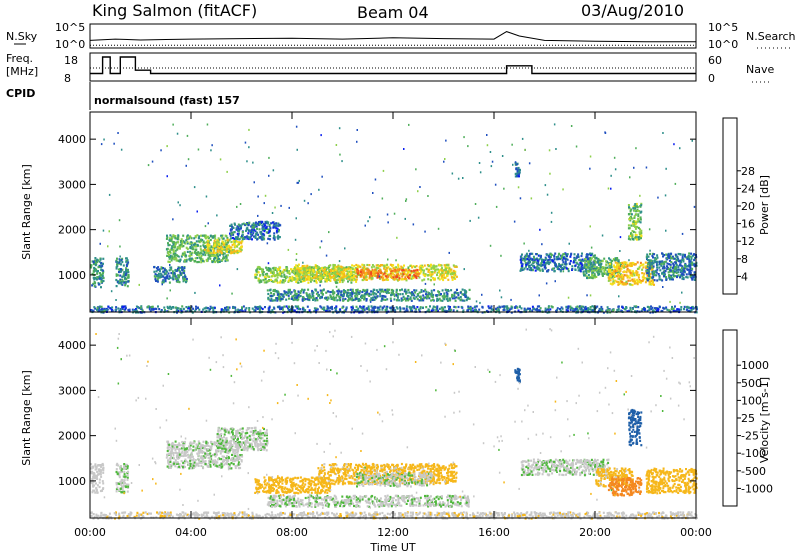  What do you see at coordinates (20, 93) in the screenshot?
I see `cpid-label: CPID` at bounding box center [20, 93].